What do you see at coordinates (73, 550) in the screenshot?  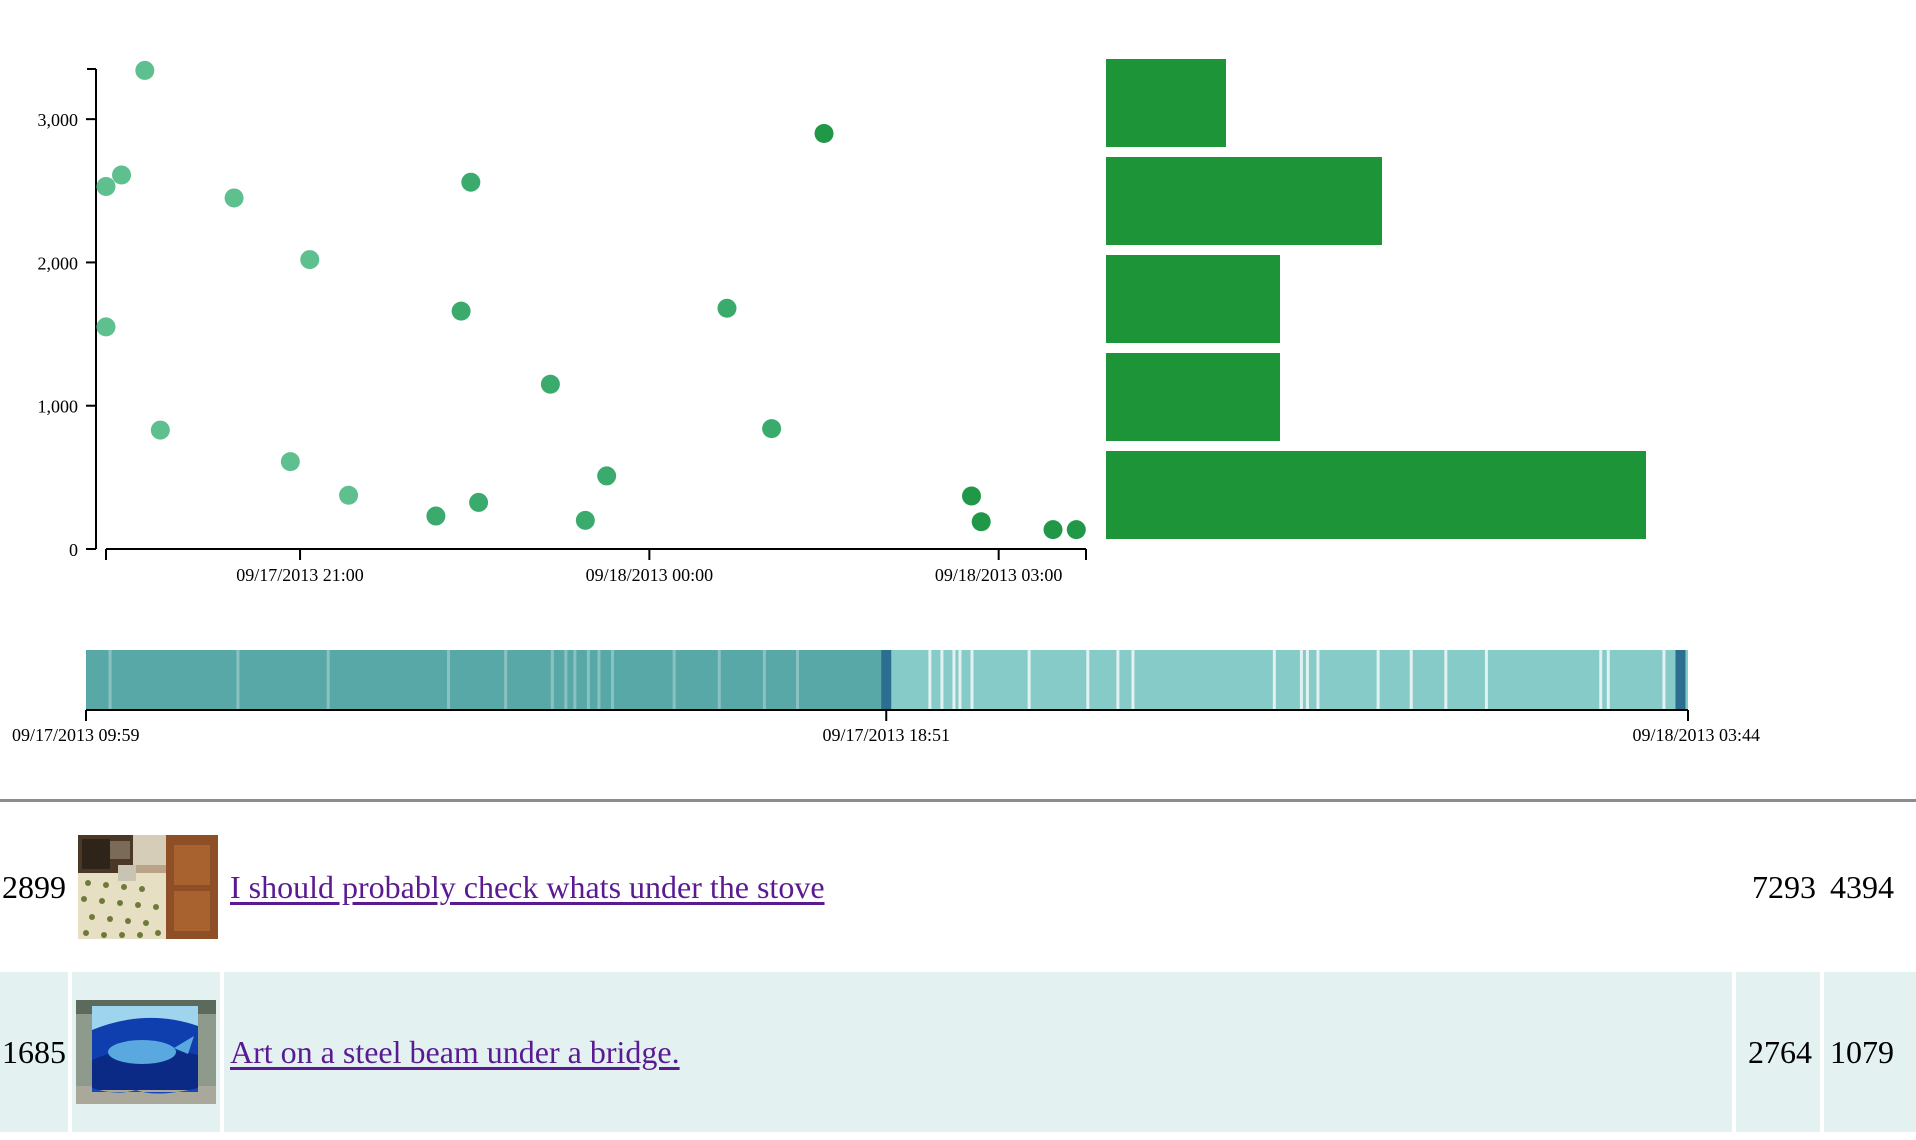 I see `y-tick-label: 0` at bounding box center [73, 550].